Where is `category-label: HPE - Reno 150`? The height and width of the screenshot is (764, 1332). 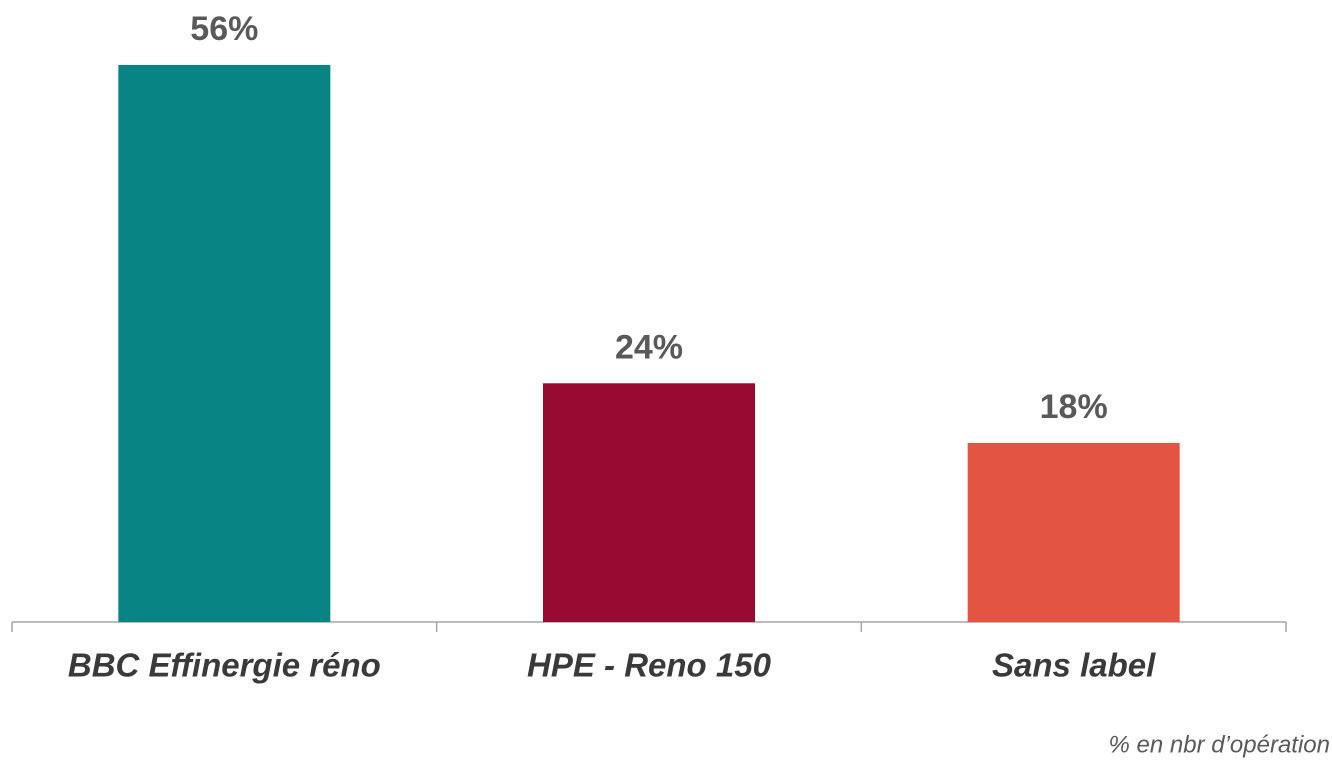 category-label: HPE - Reno 150 is located at coordinates (649, 665).